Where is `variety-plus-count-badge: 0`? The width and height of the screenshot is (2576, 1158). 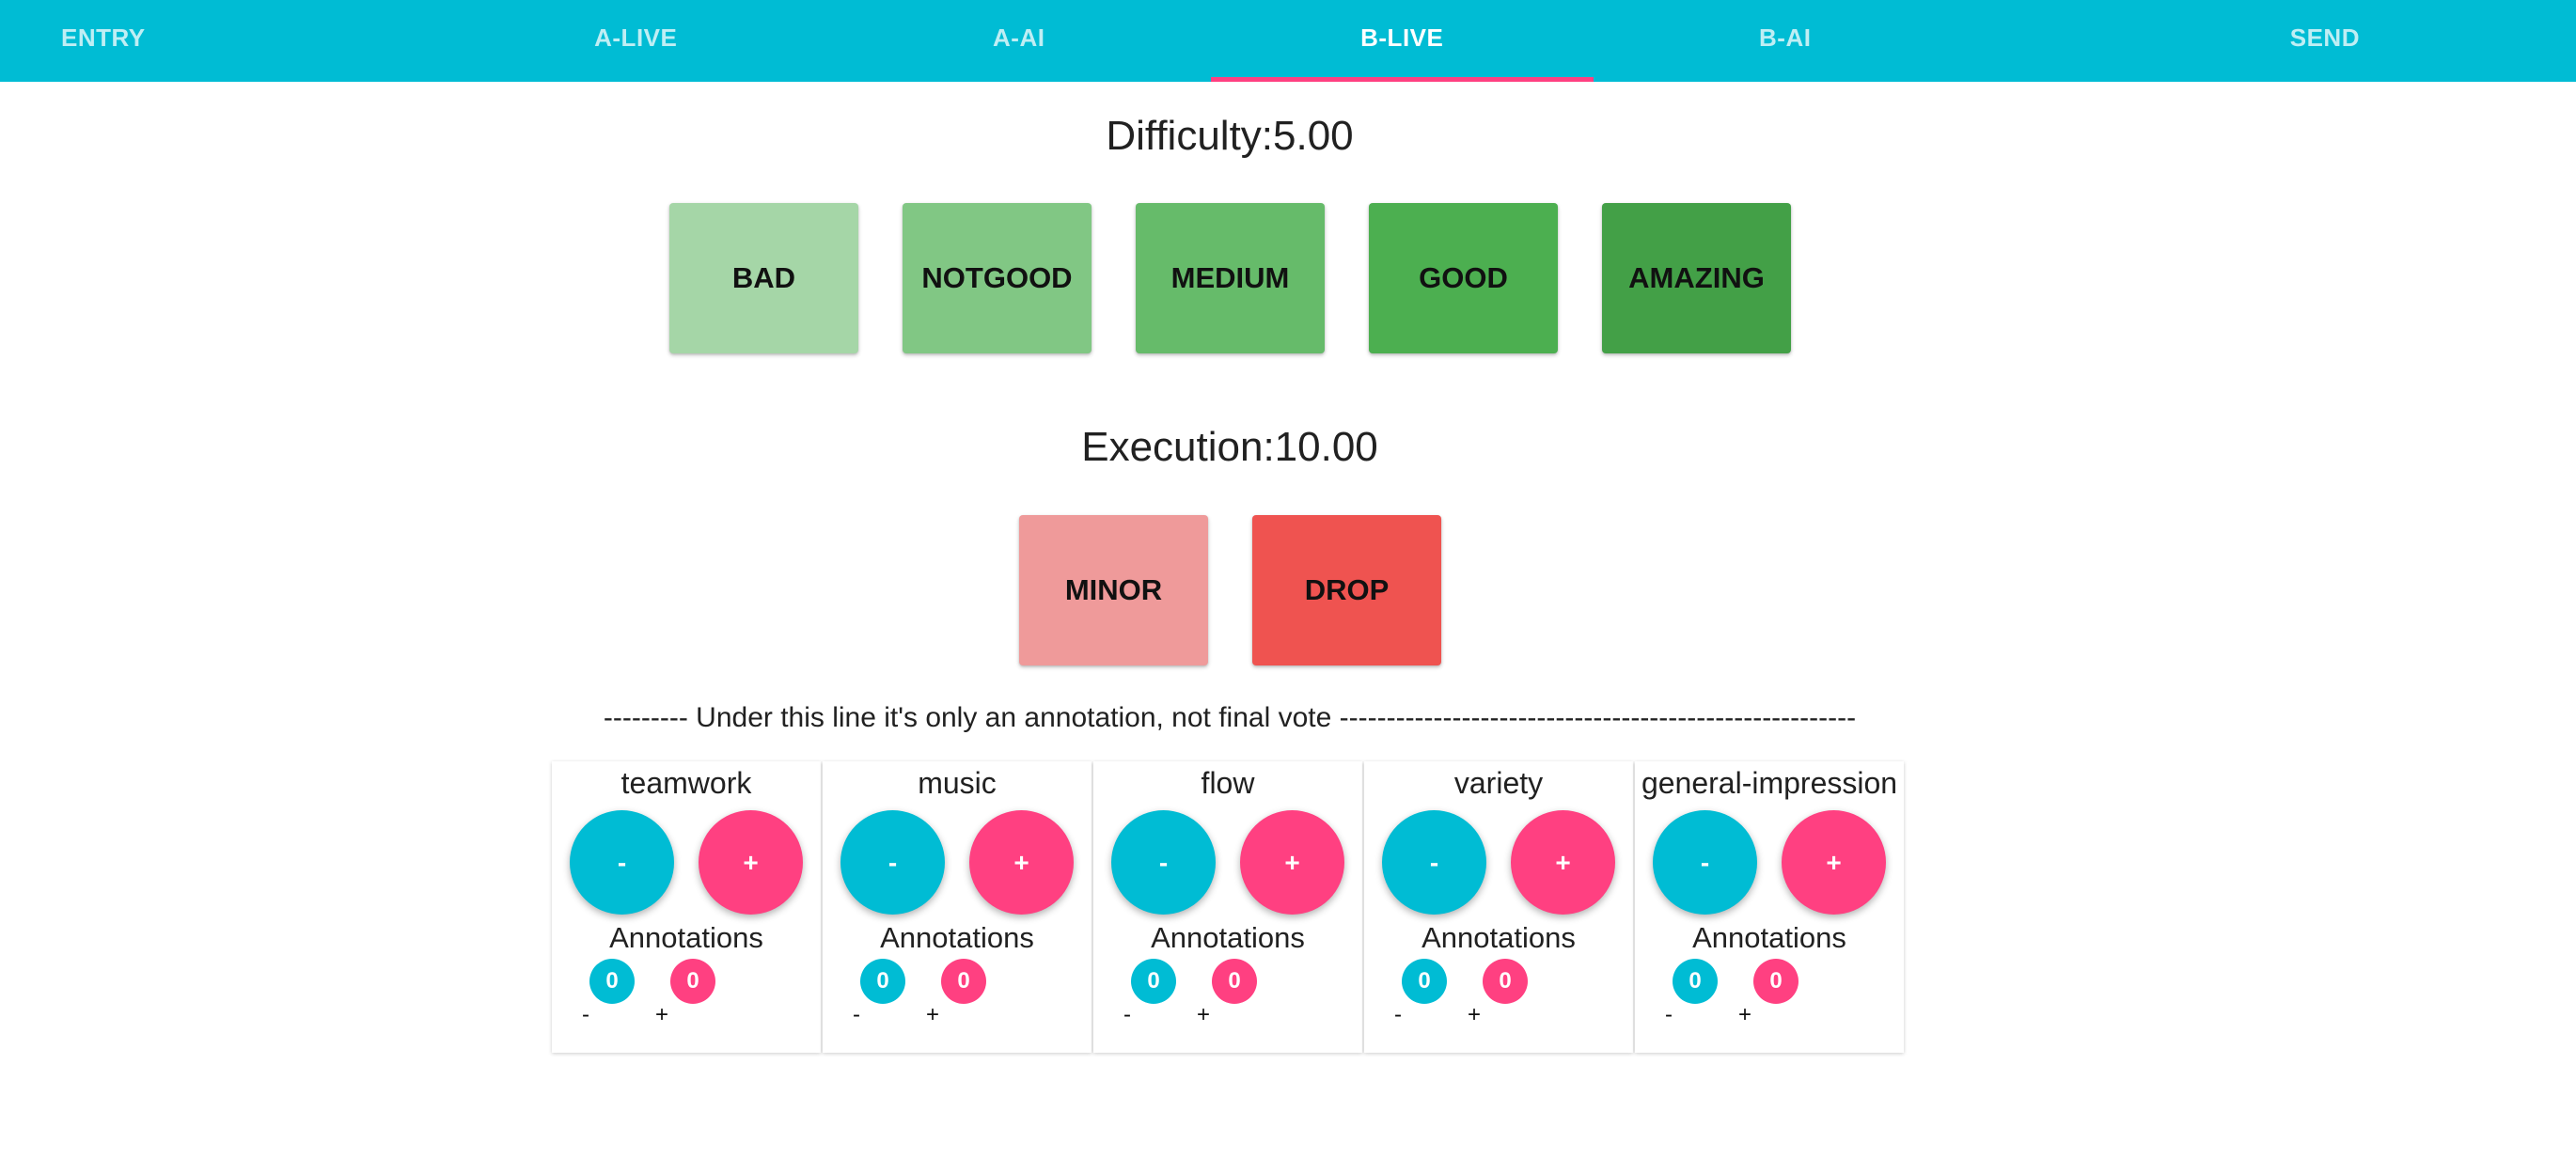
variety-plus-count-badge: 0 is located at coordinates (1505, 982).